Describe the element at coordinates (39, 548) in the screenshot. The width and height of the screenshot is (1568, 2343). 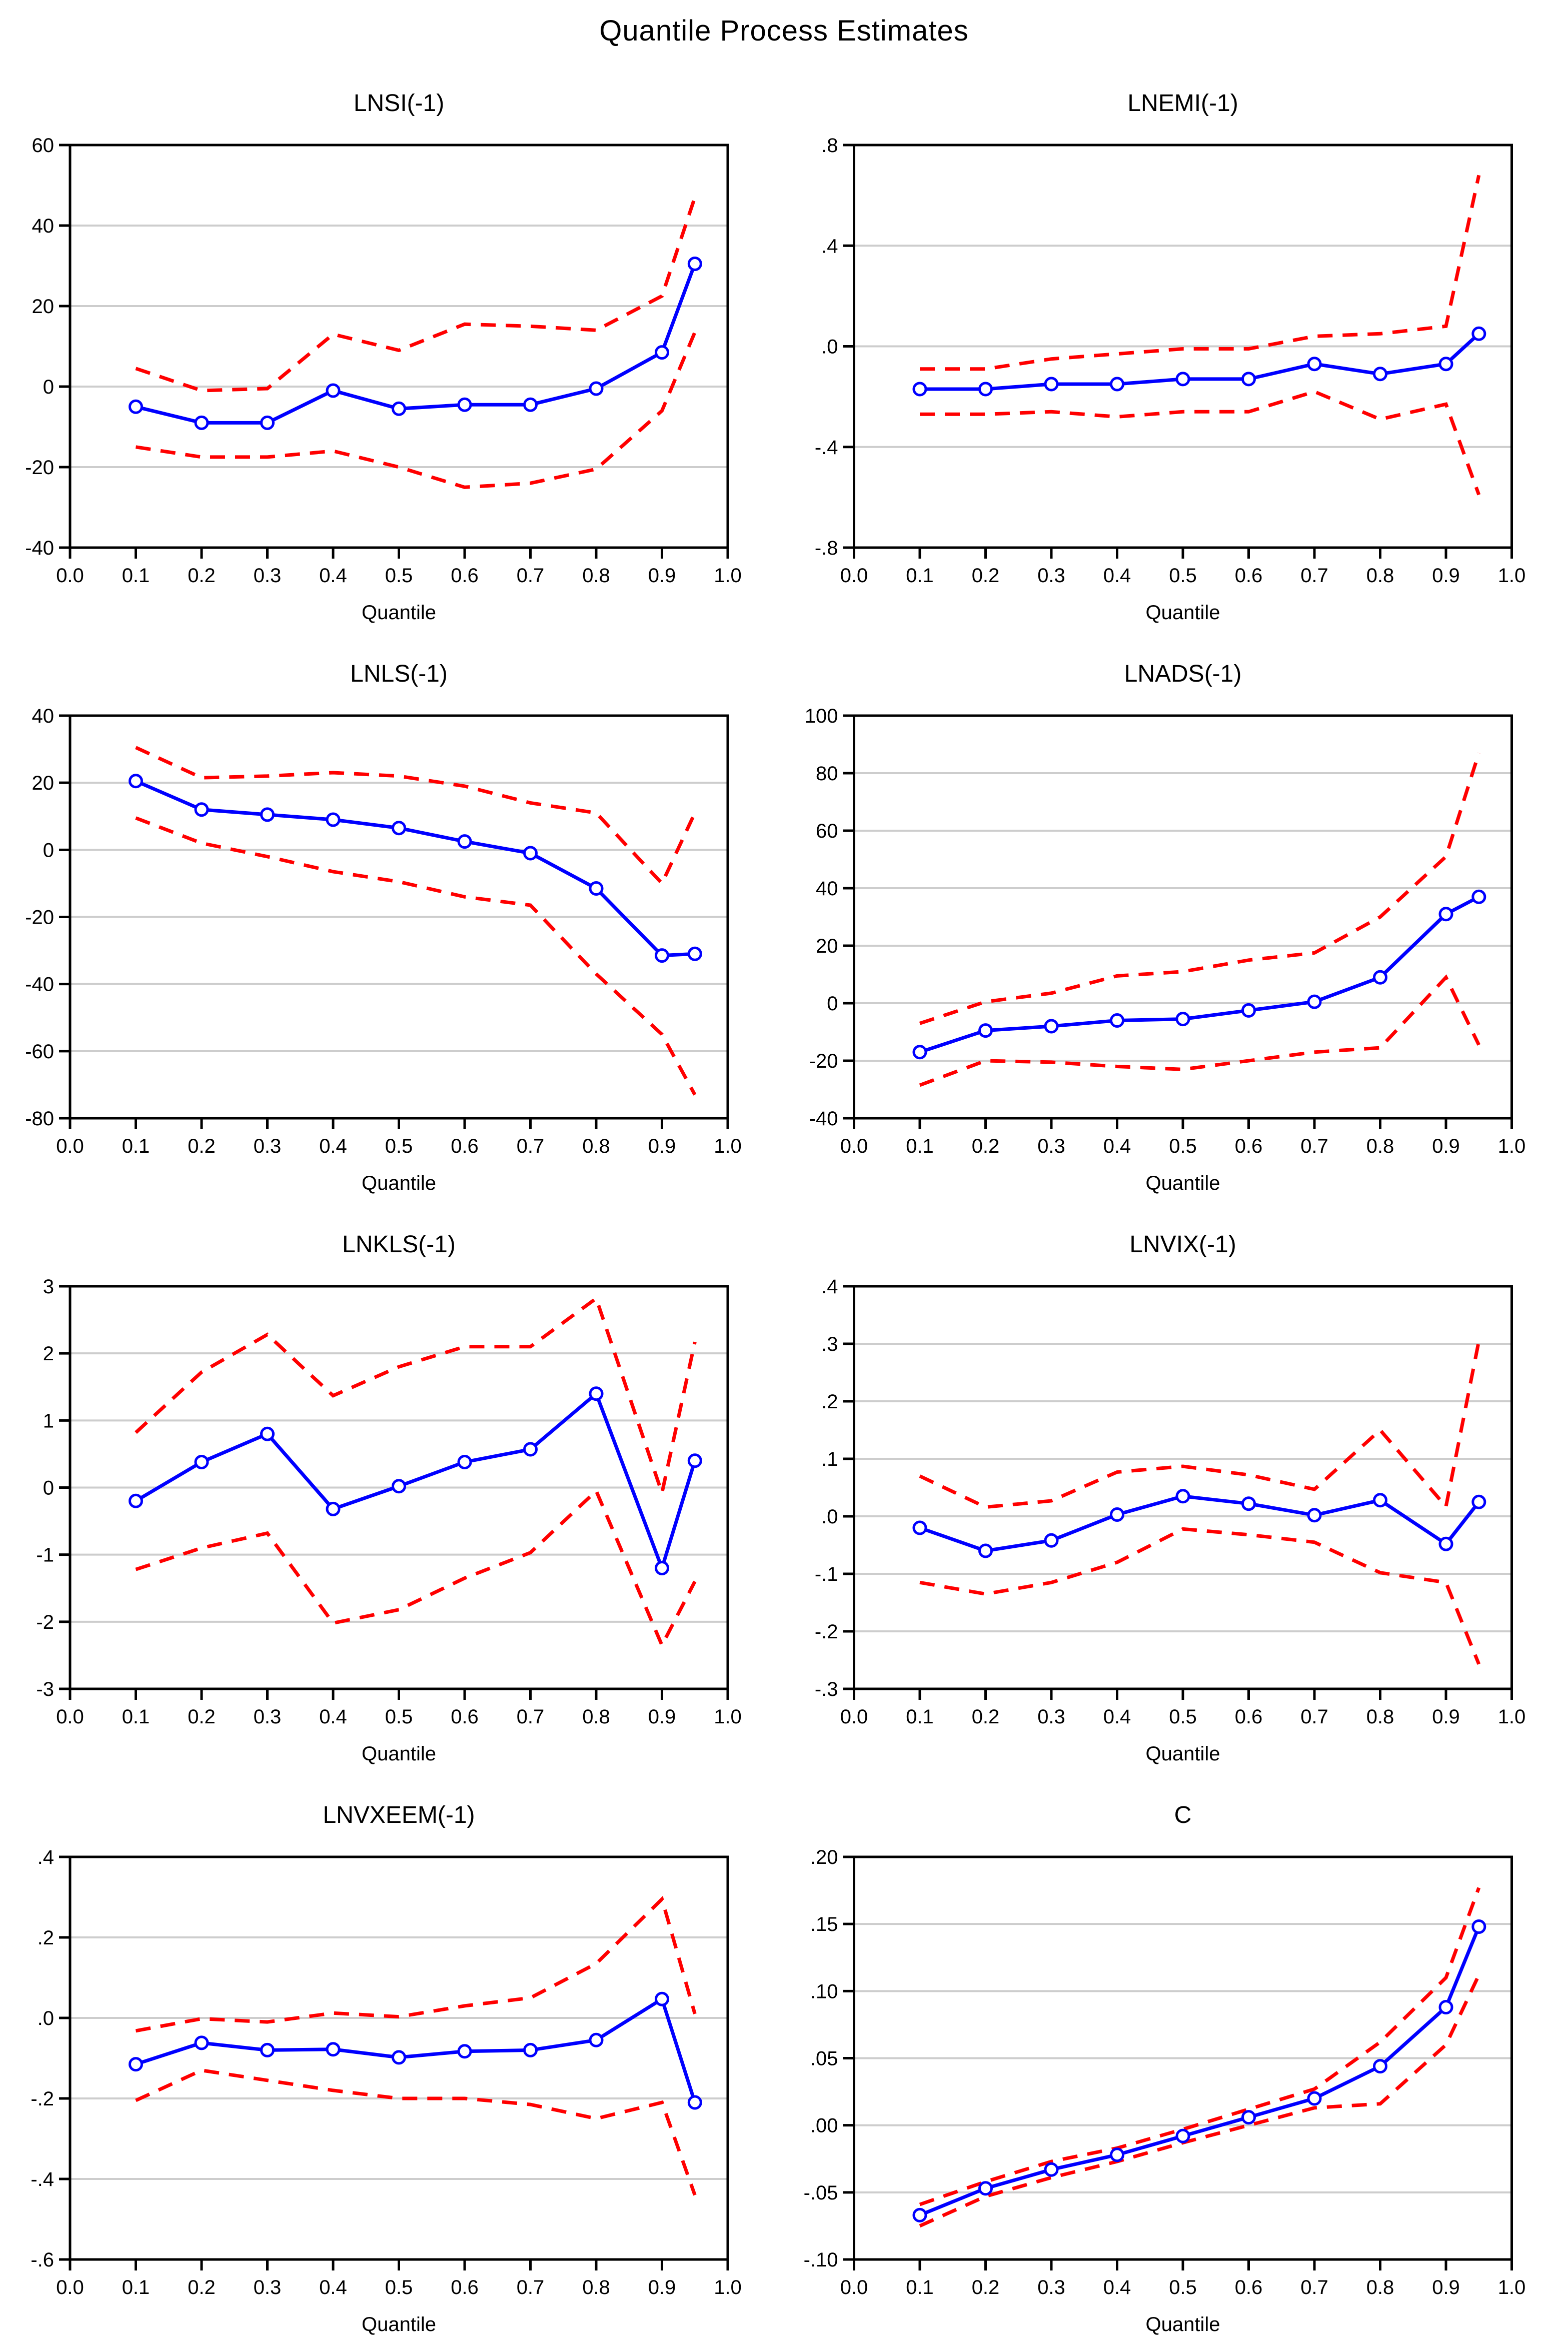
I see `y-tick-label: -40` at that location.